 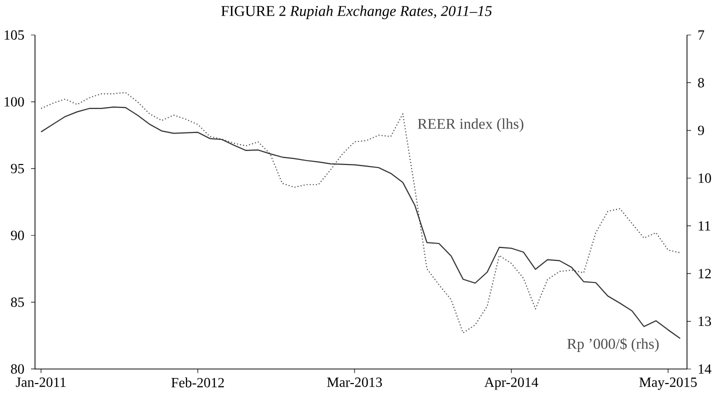 I want to click on y-tick-label: 105, so click(x=14, y=35).